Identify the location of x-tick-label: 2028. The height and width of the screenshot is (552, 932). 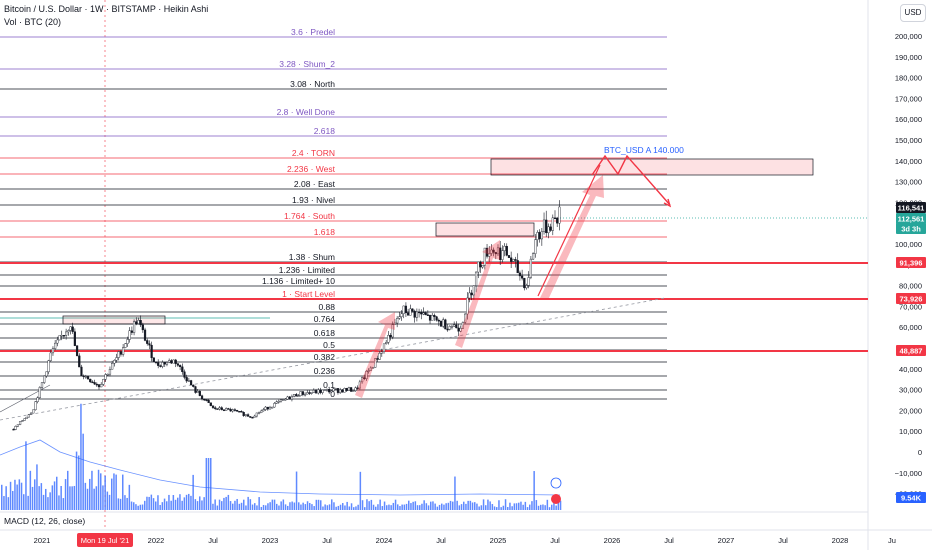
(840, 540).